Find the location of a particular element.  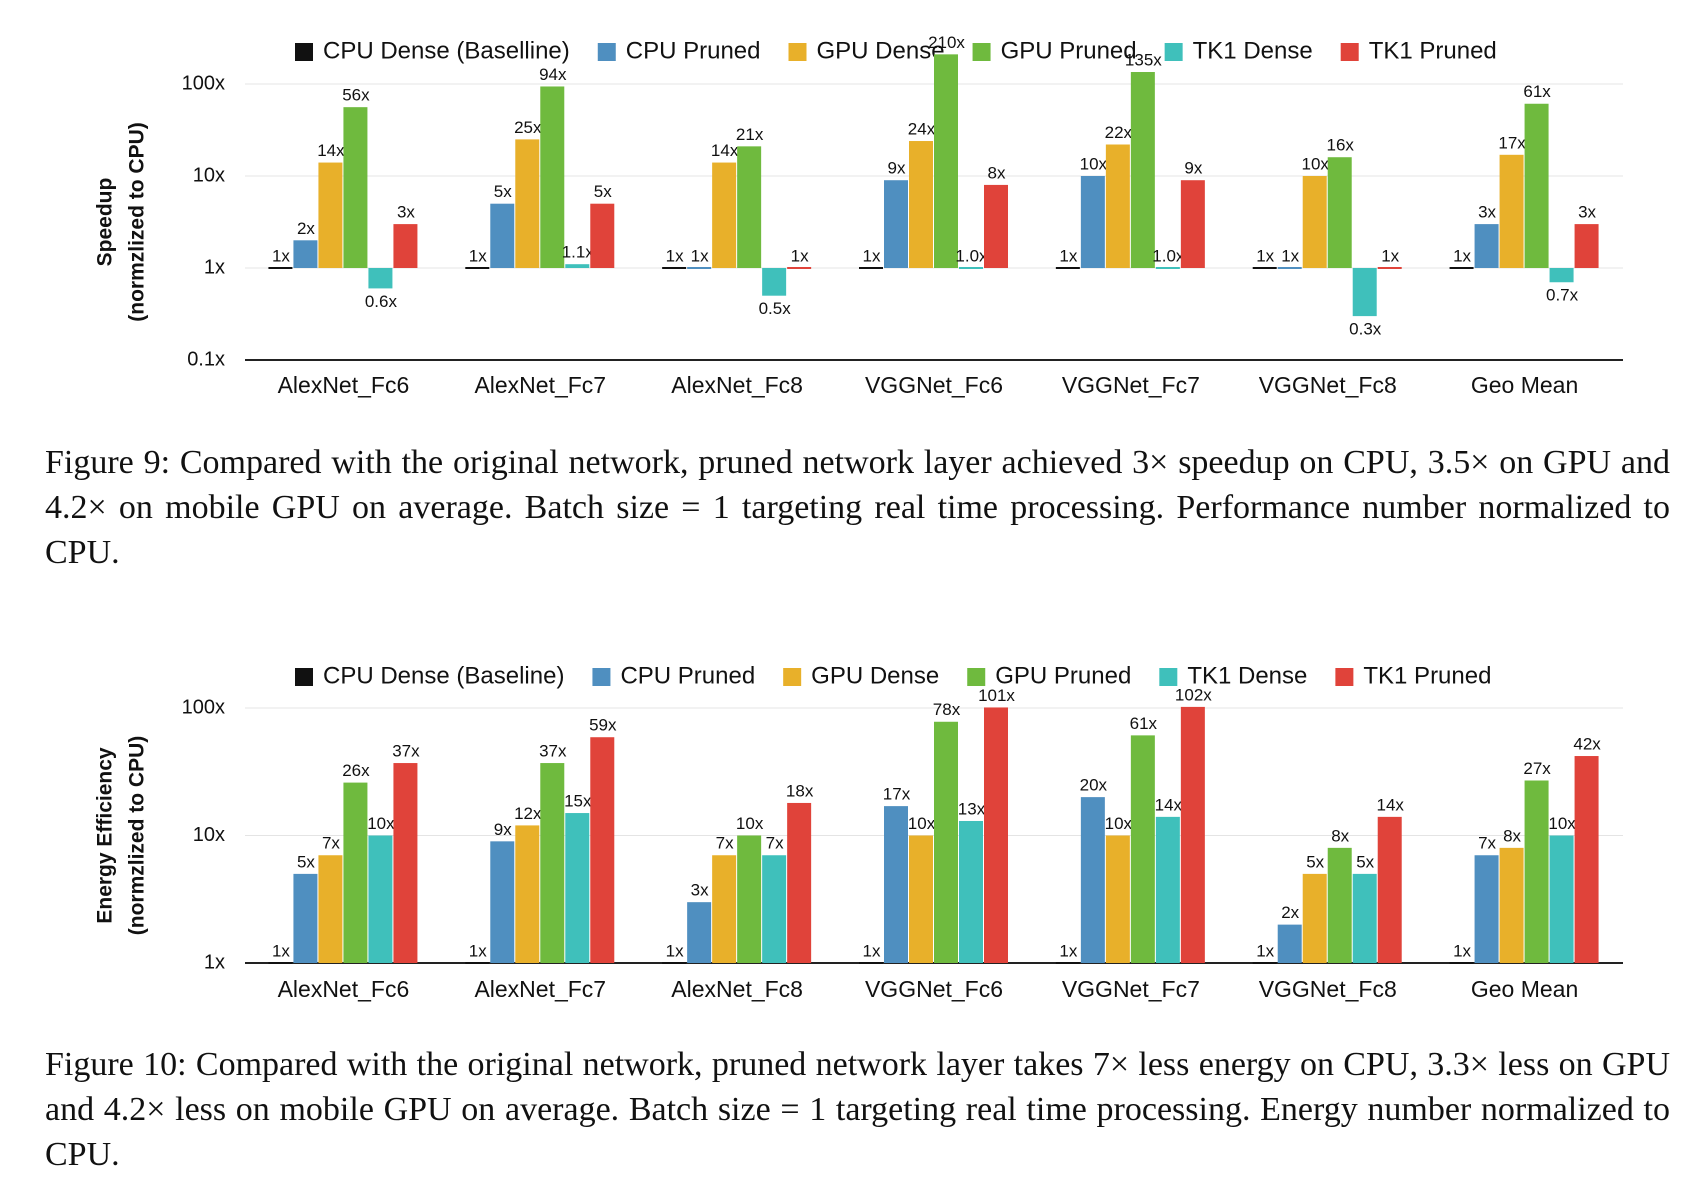

data-label: 59x is located at coordinates (603, 725).